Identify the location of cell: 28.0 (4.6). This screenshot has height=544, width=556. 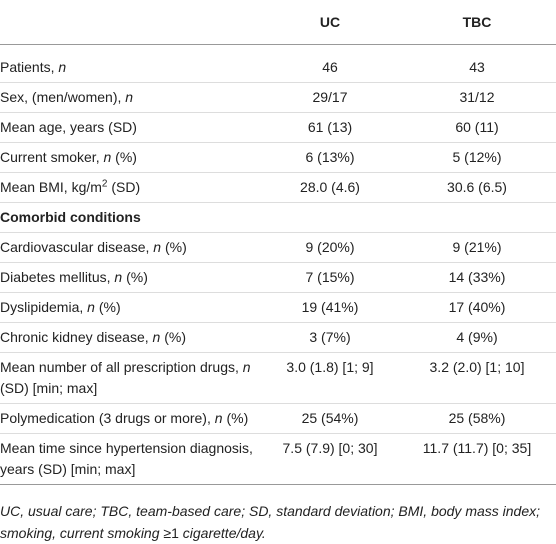
(330, 187).